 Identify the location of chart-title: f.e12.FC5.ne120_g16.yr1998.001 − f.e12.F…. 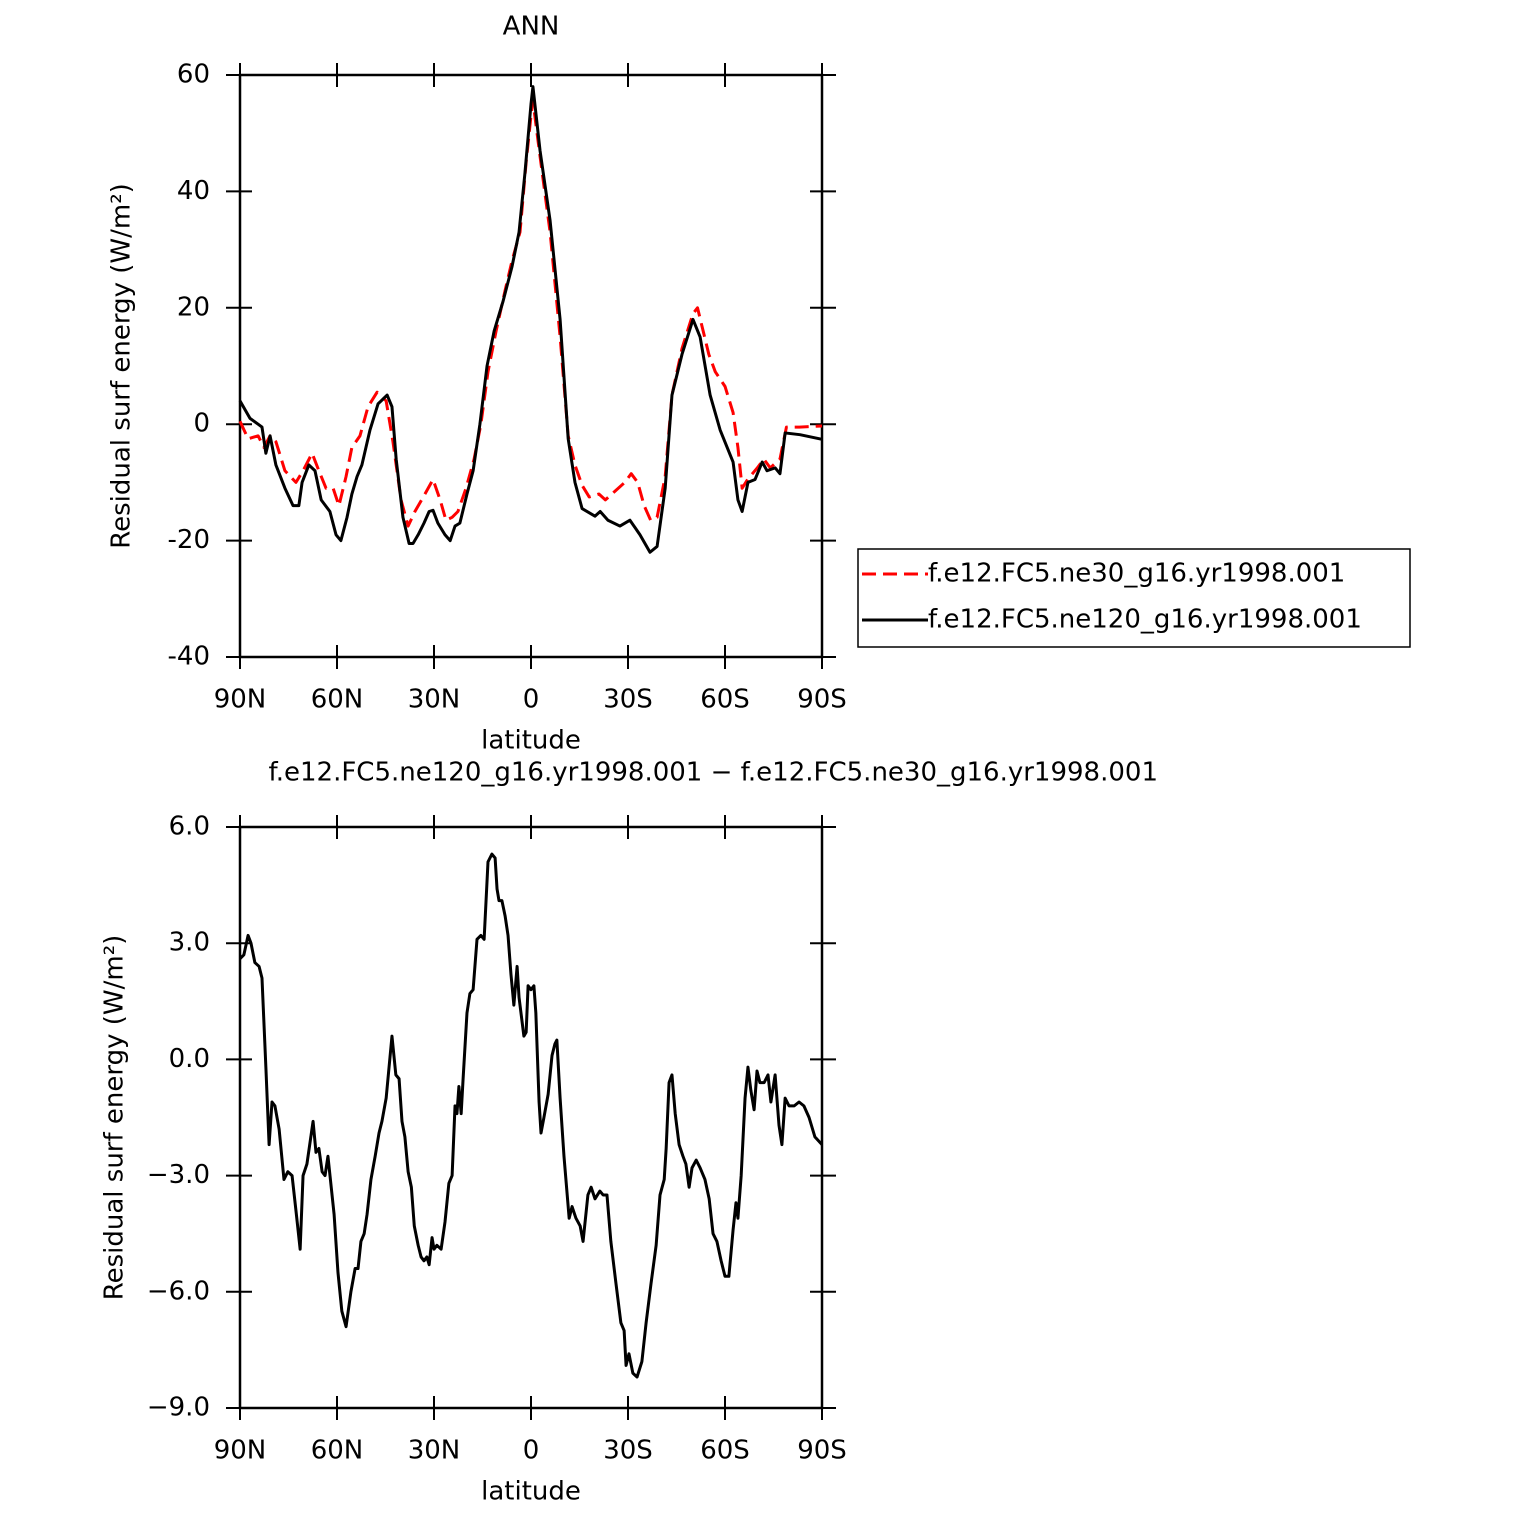
(713, 773).